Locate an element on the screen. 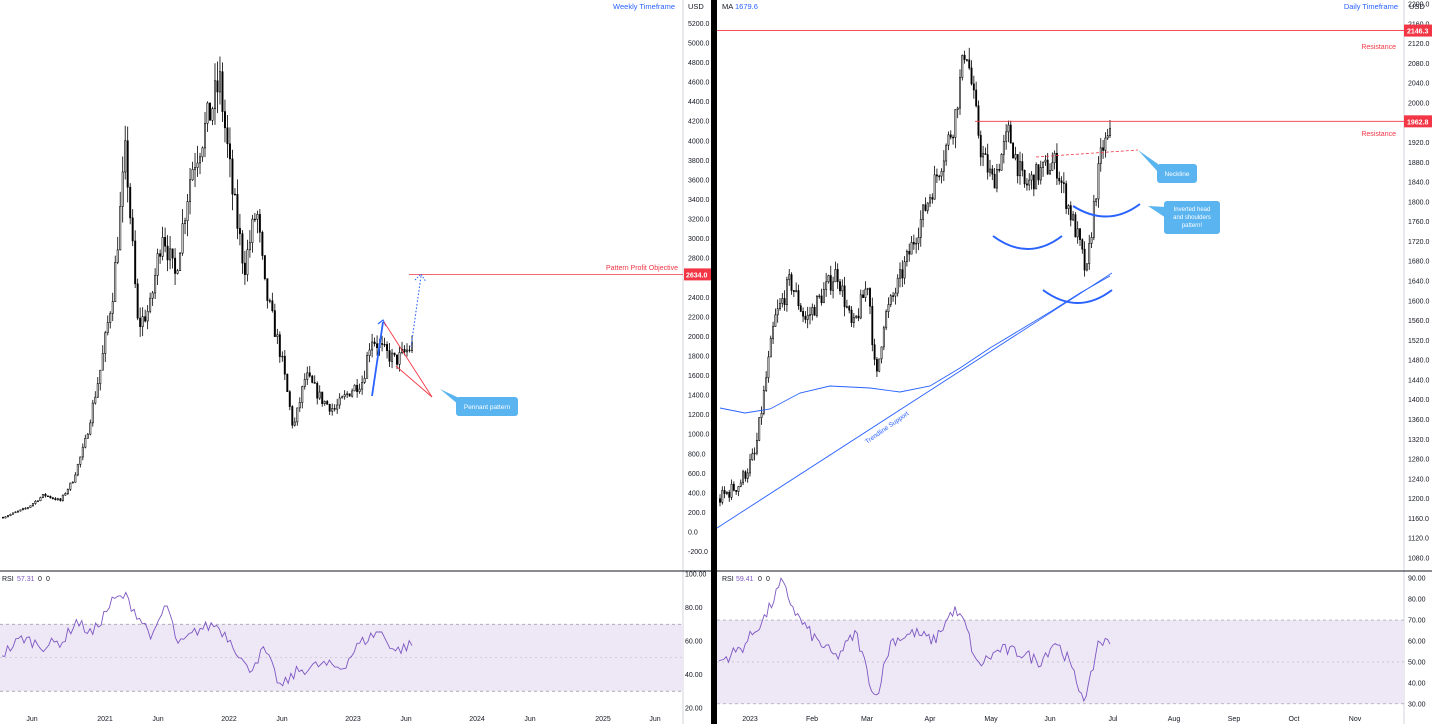 Image resolution: width=1432 pixels, height=724 pixels. right-currency: USD is located at coordinates (1417, 6).